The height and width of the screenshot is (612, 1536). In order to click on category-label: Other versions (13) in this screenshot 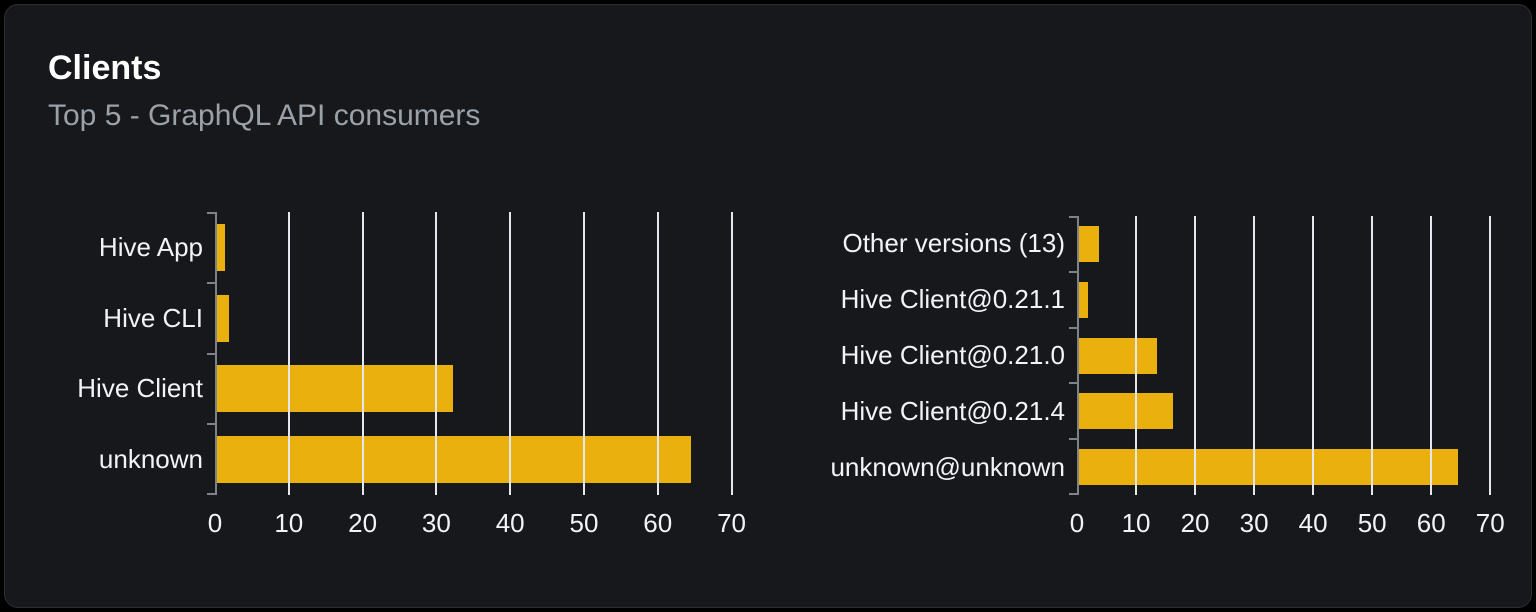, I will do `click(953, 243)`.